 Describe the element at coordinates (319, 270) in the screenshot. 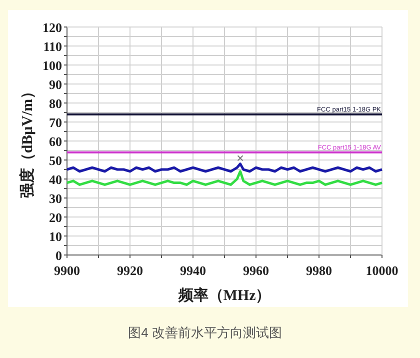

I see `x-tick-label: 9980` at that location.